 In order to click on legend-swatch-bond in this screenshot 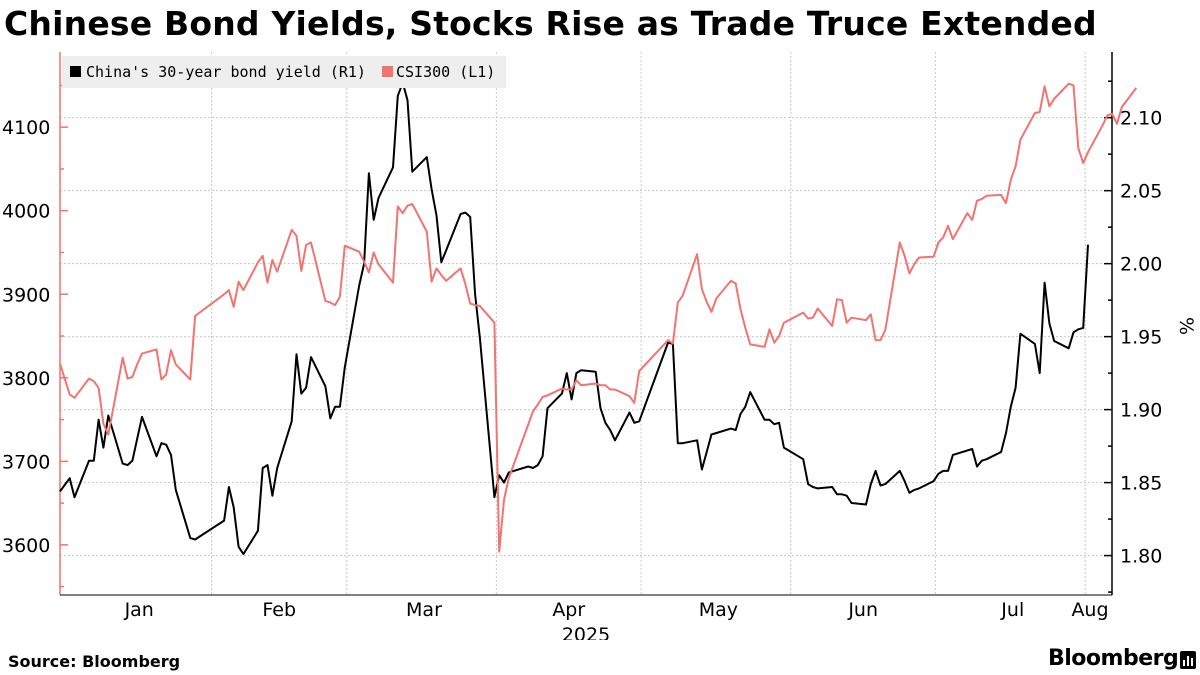, I will do `click(75, 71)`.